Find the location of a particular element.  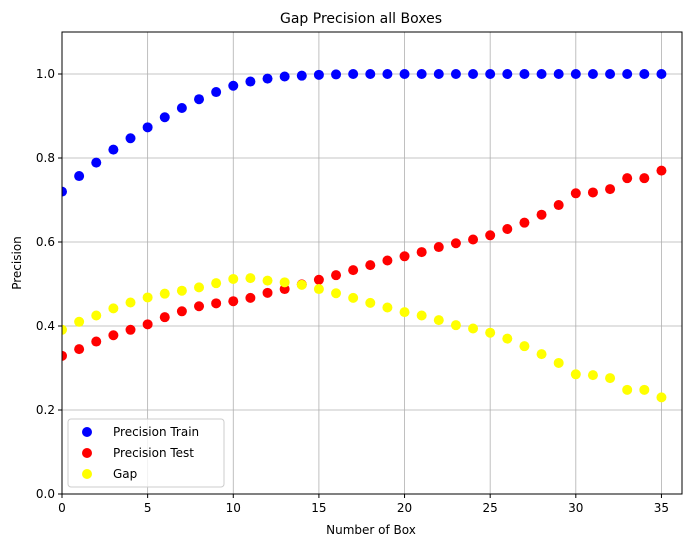

y-tick-label: 0.0 is located at coordinates (45, 494).